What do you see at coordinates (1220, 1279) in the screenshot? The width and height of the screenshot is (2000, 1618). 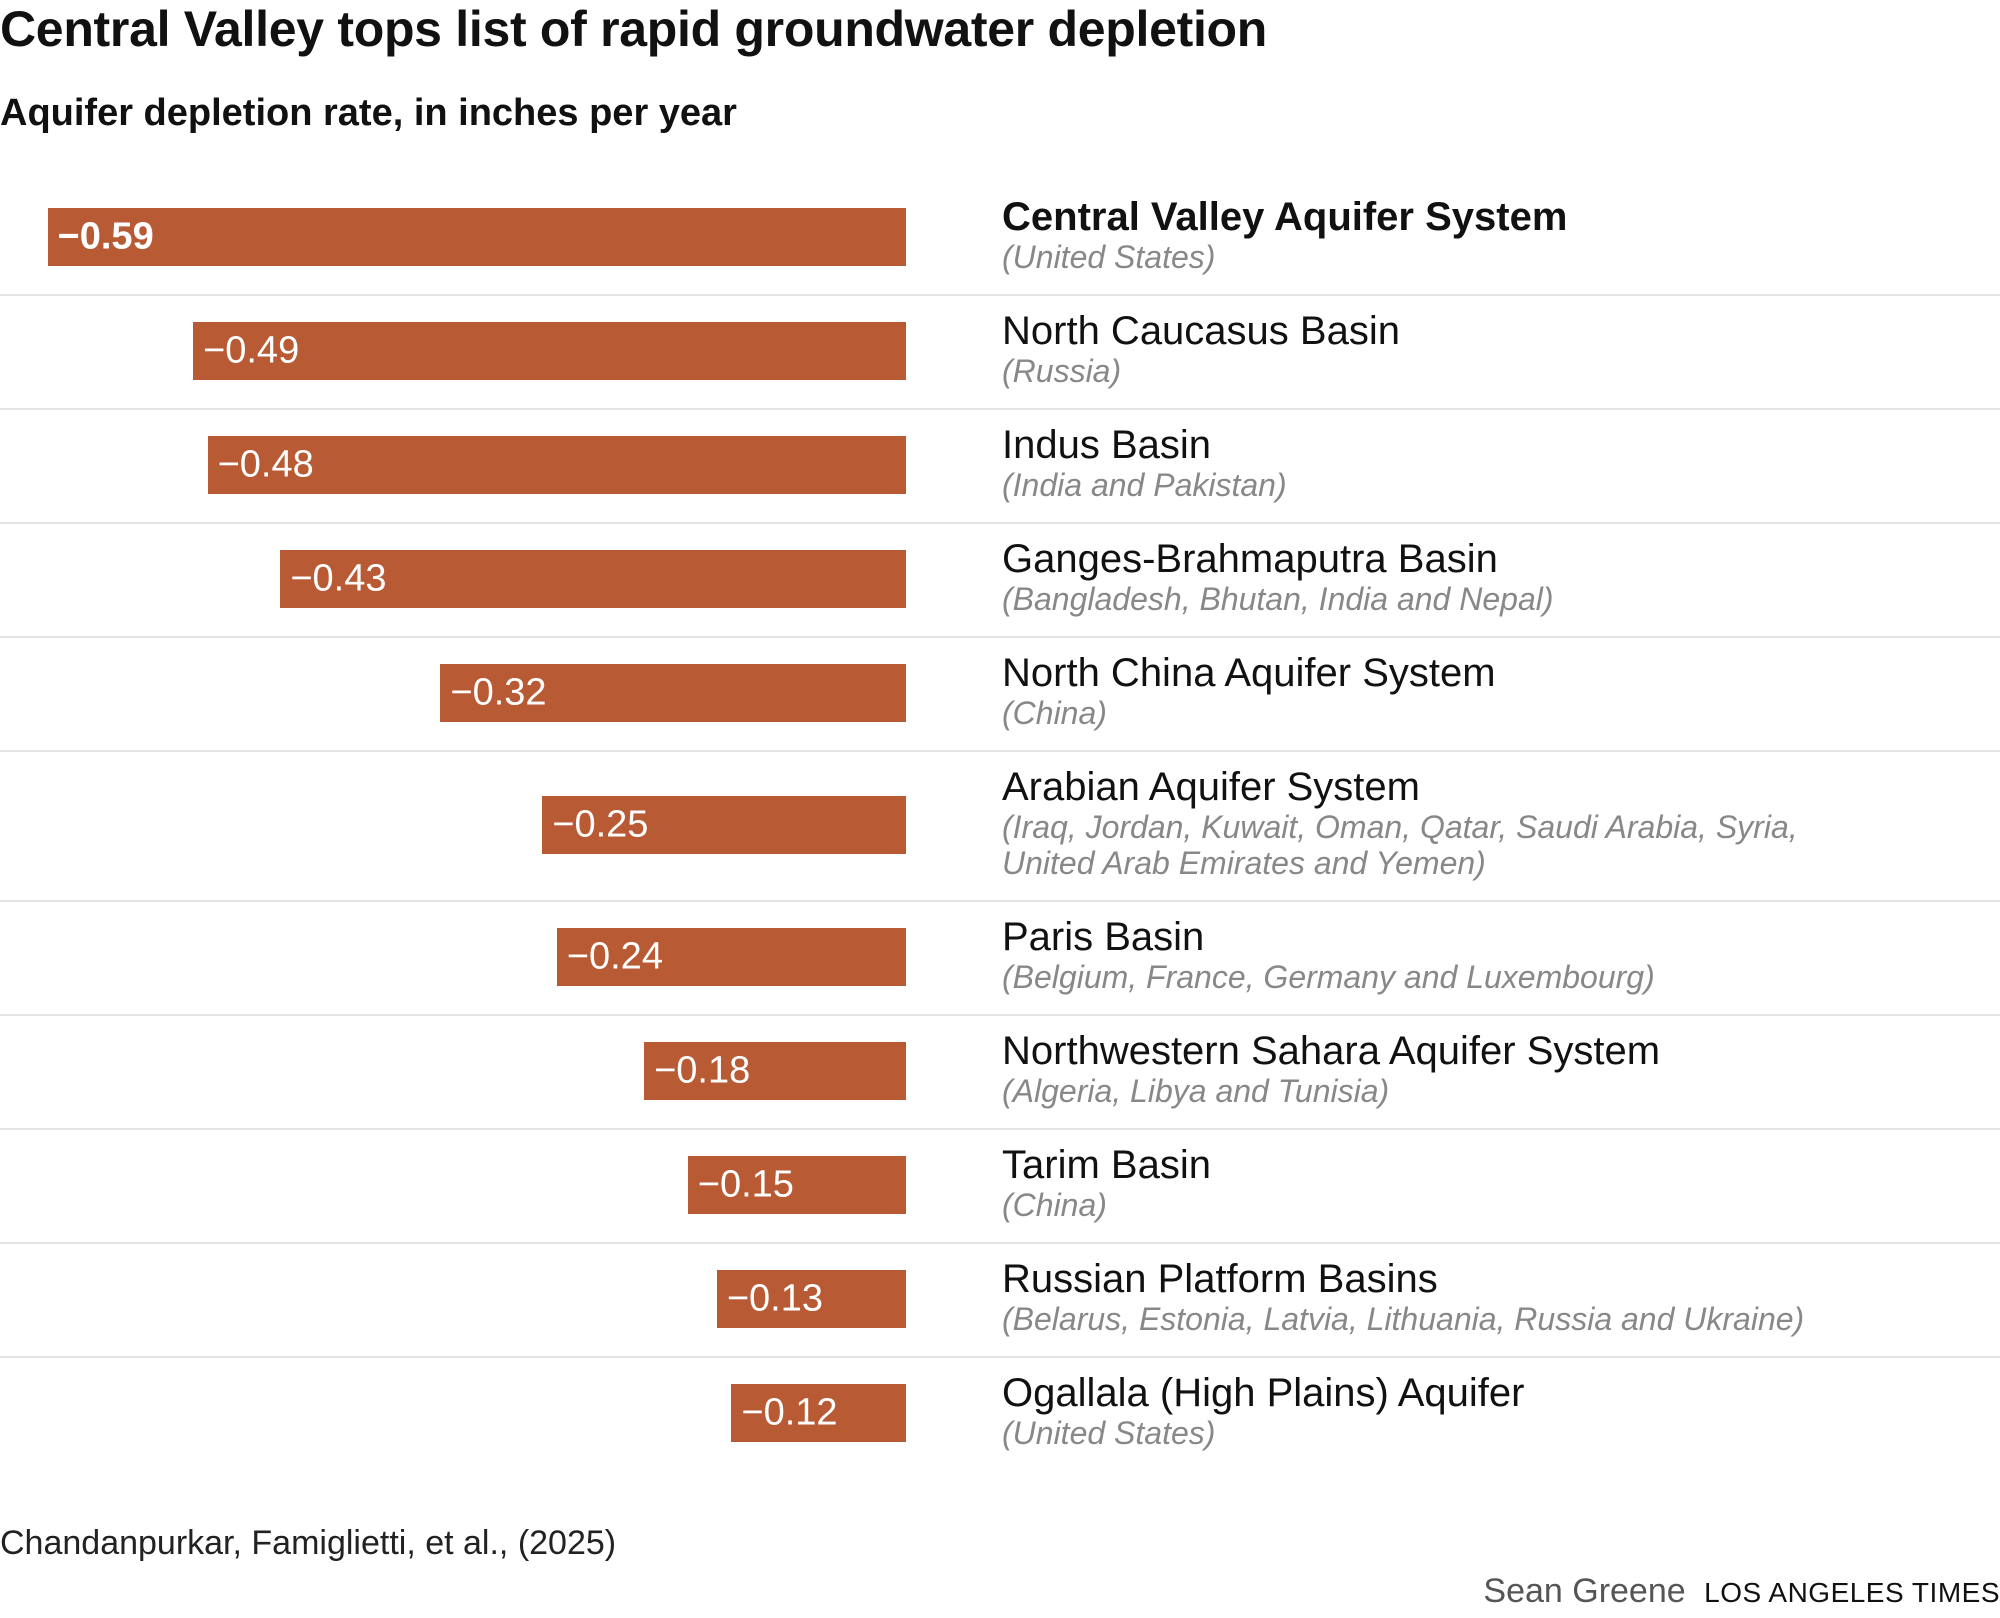 I see `basin-name: Russian Platform Basins` at bounding box center [1220, 1279].